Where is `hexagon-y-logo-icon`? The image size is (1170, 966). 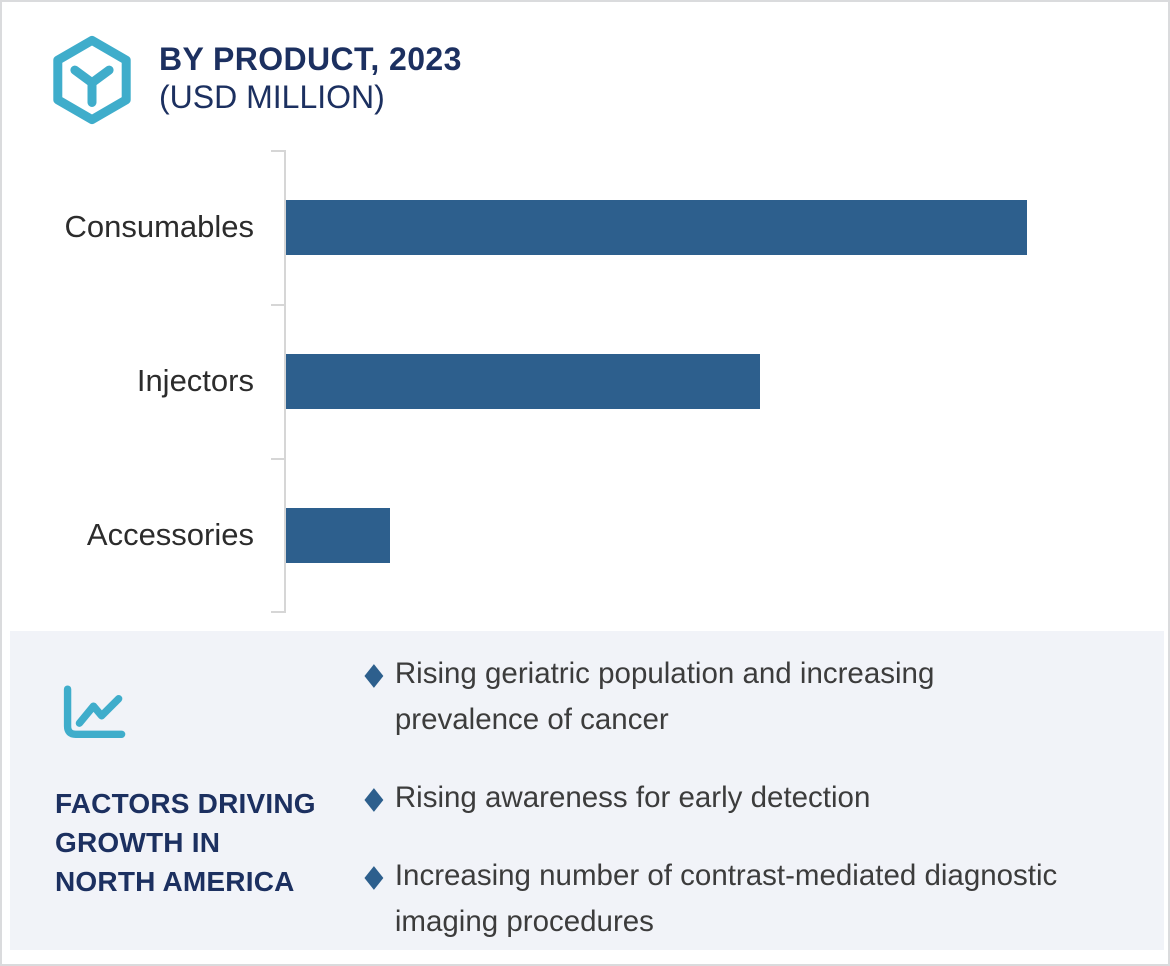 hexagon-y-logo-icon is located at coordinates (92, 80).